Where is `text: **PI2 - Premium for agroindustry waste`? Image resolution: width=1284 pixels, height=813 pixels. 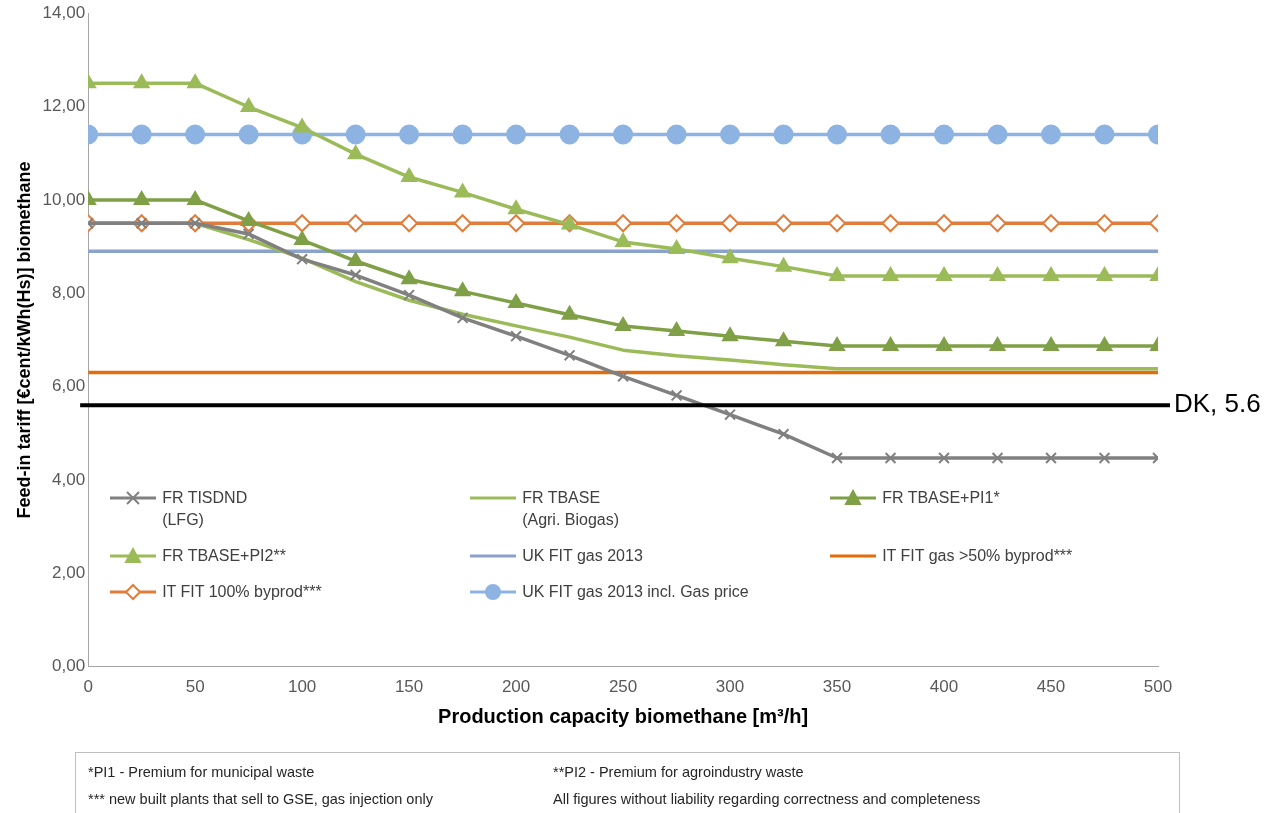
text: **PI2 - Premium for agroindustry waste is located at coordinates (679, 772).